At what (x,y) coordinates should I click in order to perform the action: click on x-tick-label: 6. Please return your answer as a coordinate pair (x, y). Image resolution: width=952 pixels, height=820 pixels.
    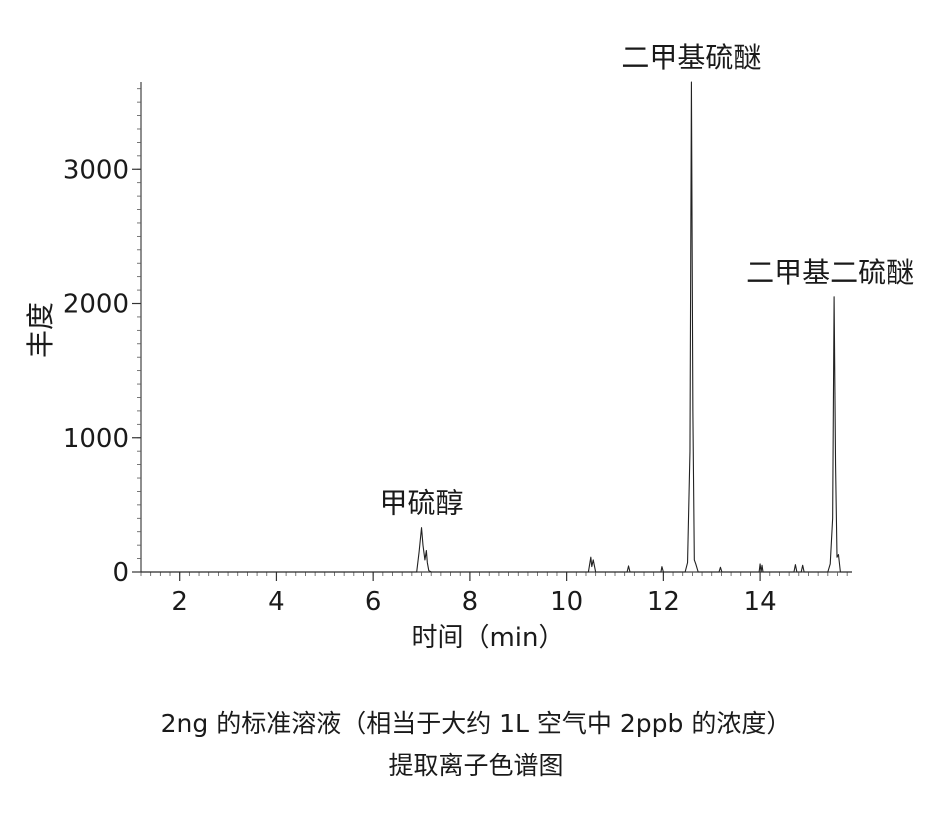
    Looking at the image, I should click on (373, 602).